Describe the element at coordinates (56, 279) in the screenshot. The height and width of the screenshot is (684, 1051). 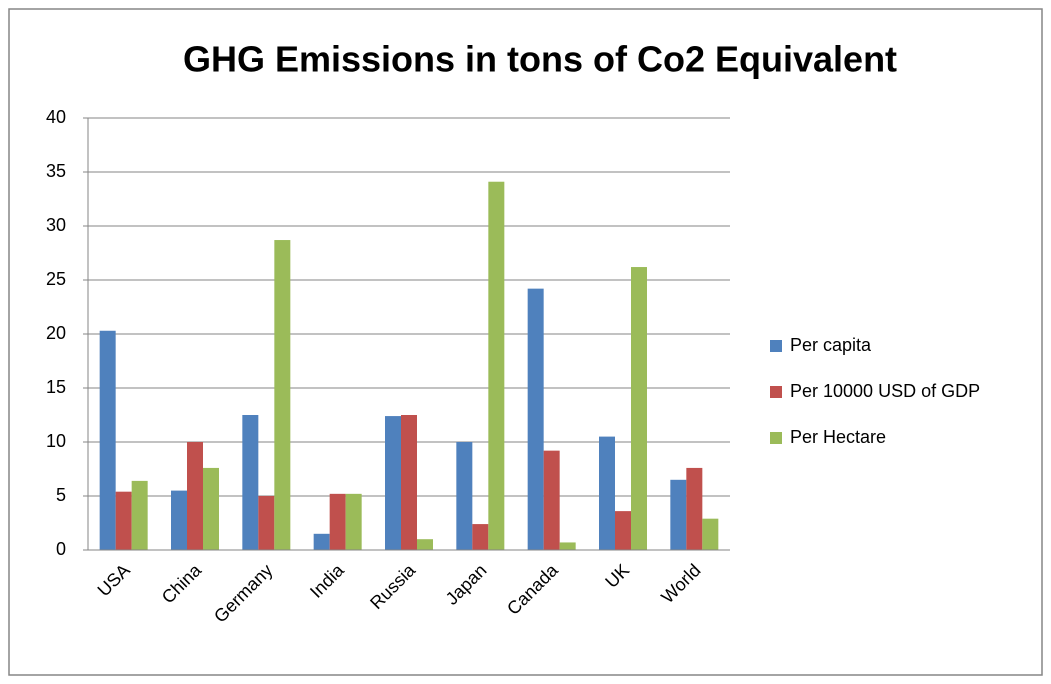
I see `y-tick-label: 25` at that location.